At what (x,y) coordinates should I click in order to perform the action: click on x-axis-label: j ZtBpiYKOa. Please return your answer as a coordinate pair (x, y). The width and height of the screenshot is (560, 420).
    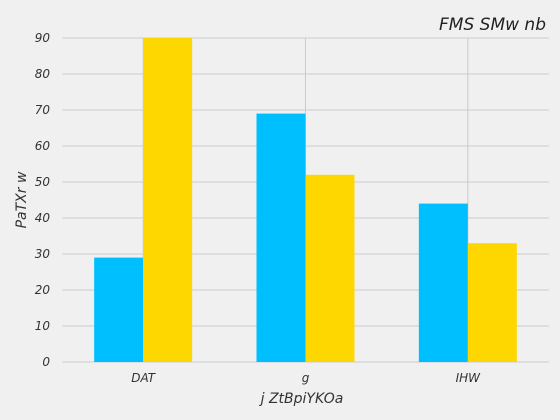
    Looking at the image, I should click on (301, 399).